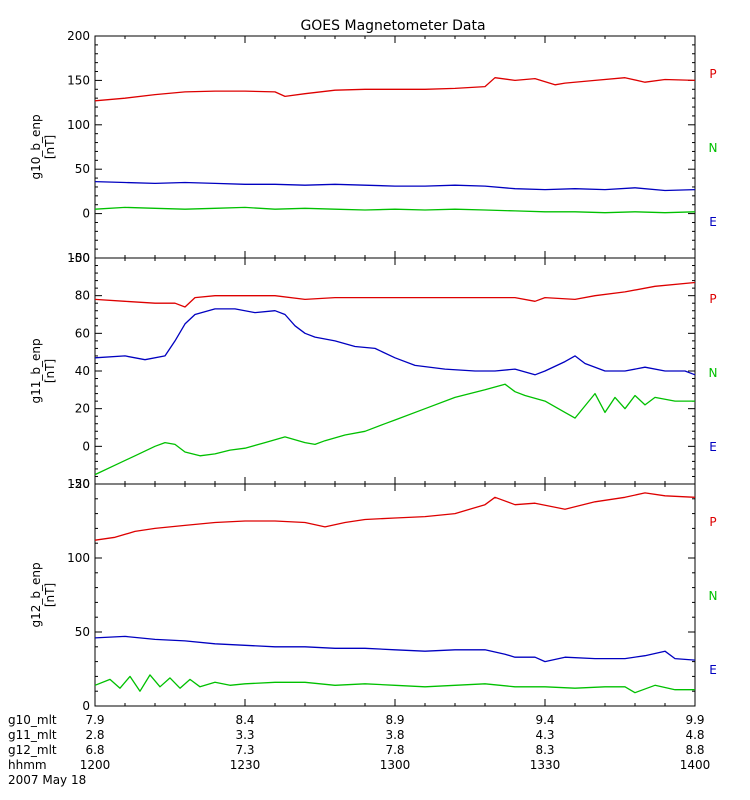 The height and width of the screenshot is (800, 750). What do you see at coordinates (544, 750) in the screenshot?
I see `x-info-value: 8.3` at bounding box center [544, 750].